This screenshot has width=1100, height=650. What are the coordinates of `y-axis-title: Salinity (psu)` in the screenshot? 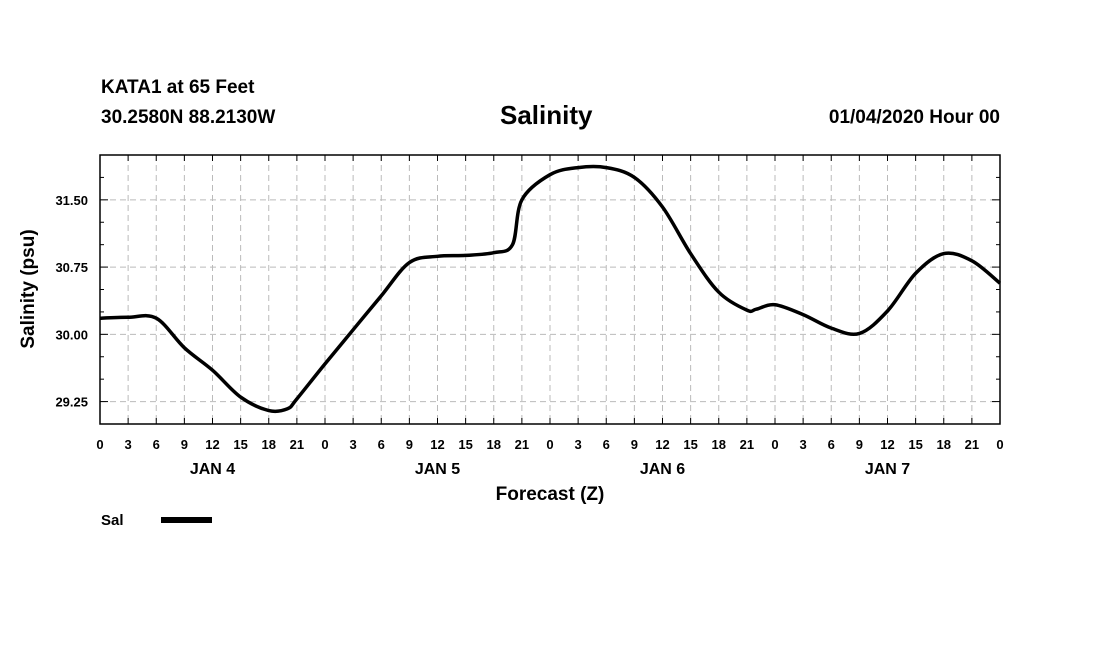 It's located at (28, 288).